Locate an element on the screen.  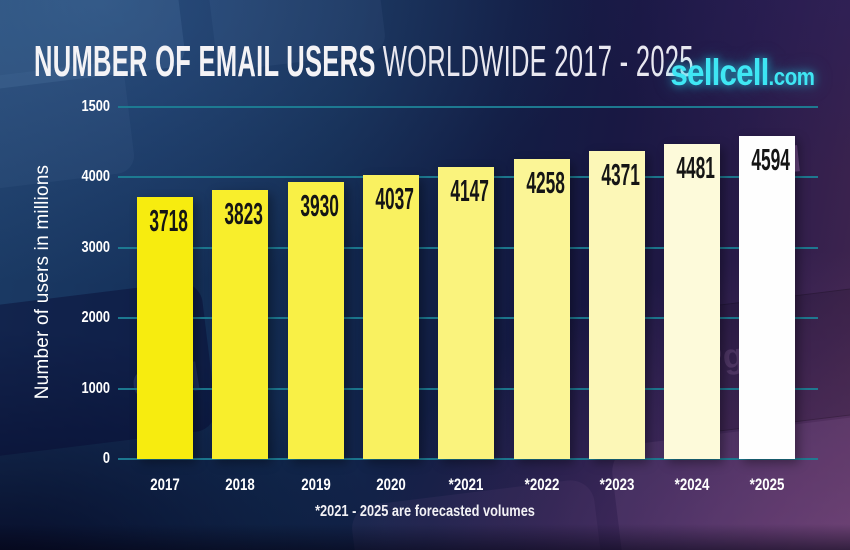
page-title-main: NUMBER OF EMAIL USERS is located at coordinates (205, 61).